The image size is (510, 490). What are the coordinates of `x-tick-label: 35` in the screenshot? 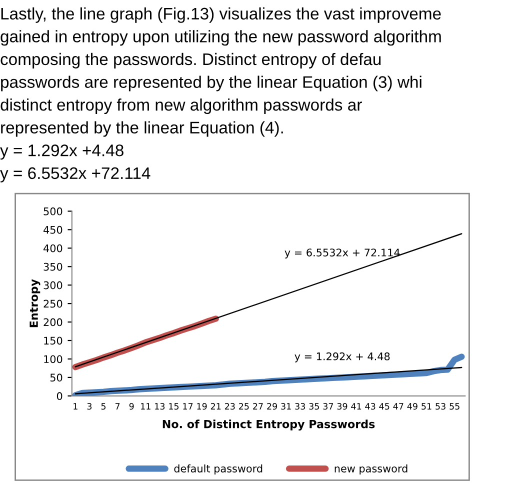 It's located at (314, 406).